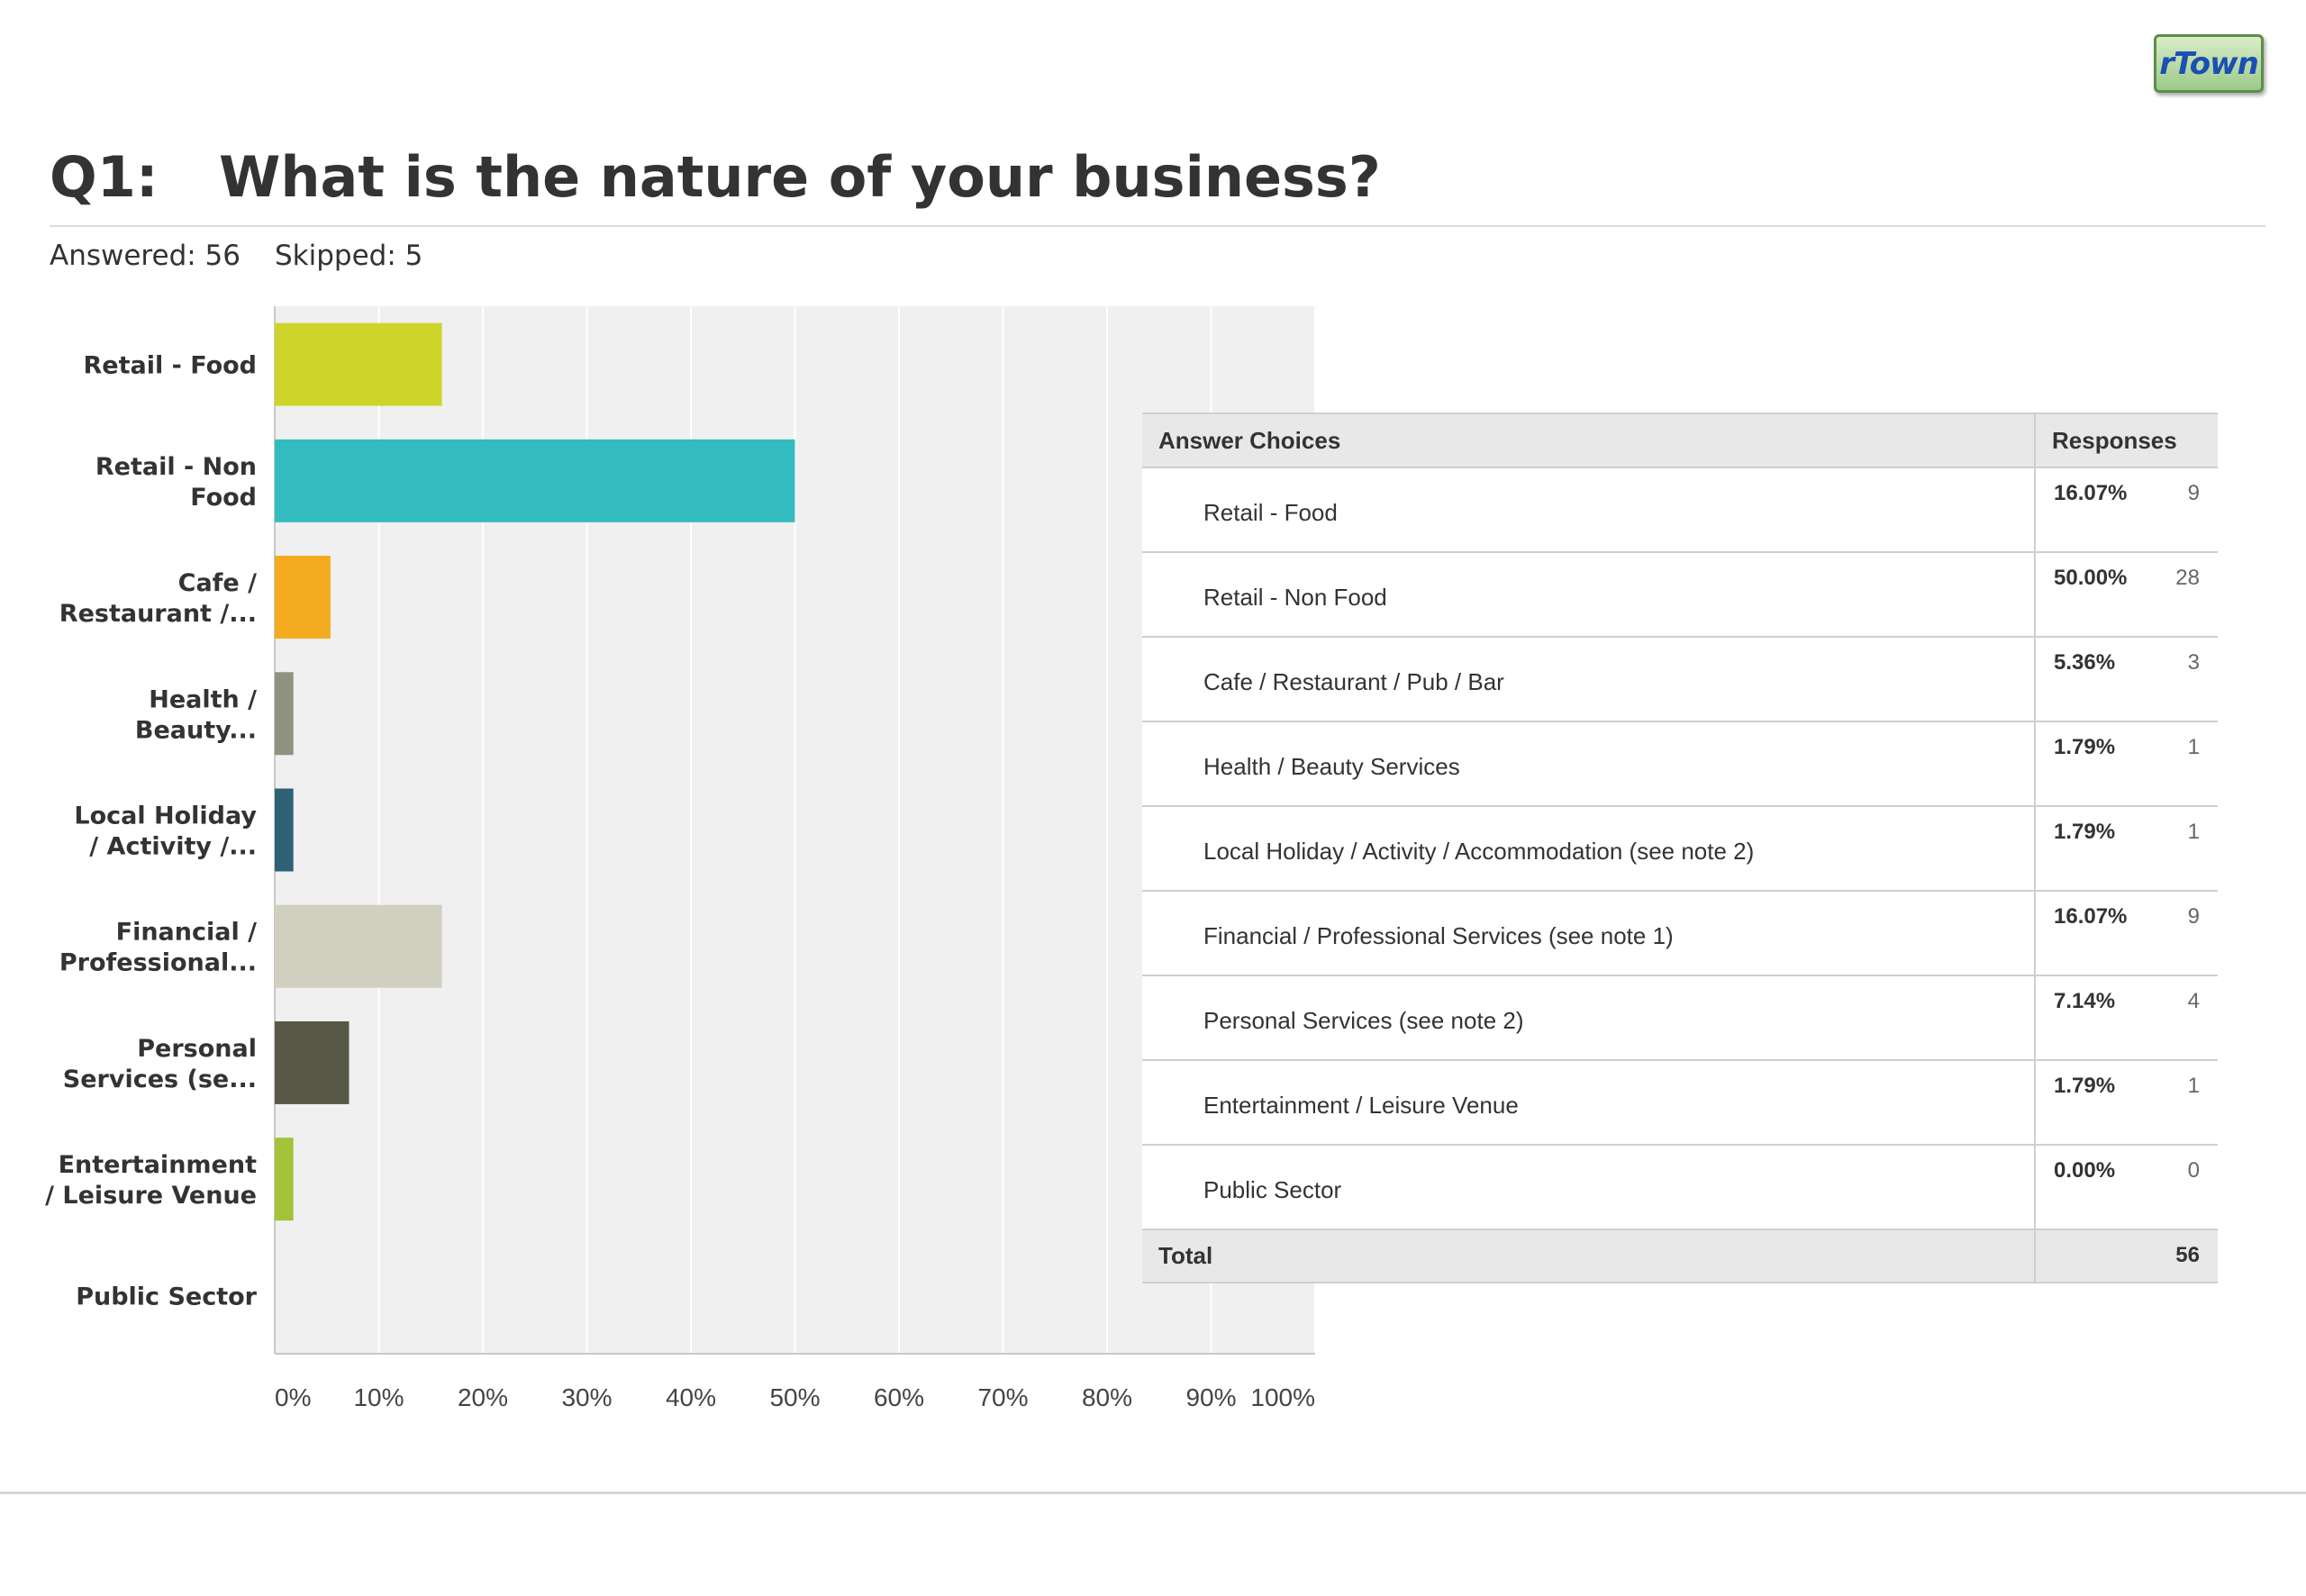 Image resolution: width=2306 pixels, height=1596 pixels. Describe the element at coordinates (223, 498) in the screenshot. I see `category-label: Food` at that location.